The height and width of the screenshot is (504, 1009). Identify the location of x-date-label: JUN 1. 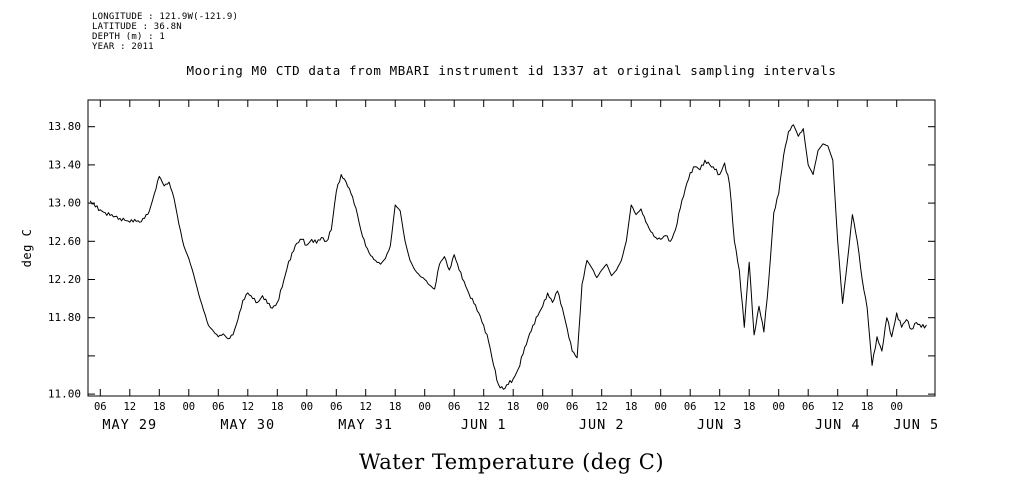
(484, 425).